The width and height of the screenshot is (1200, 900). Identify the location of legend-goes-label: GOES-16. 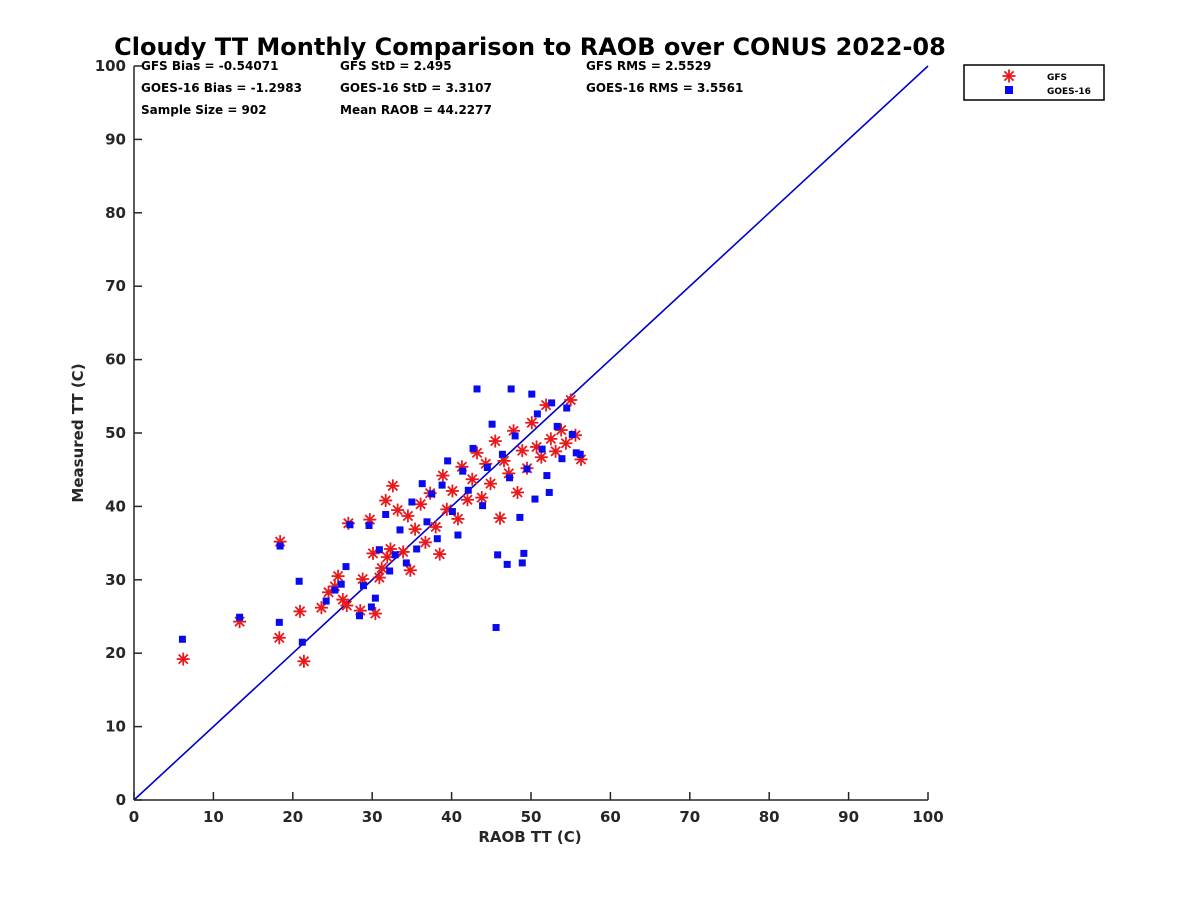
(1069, 92).